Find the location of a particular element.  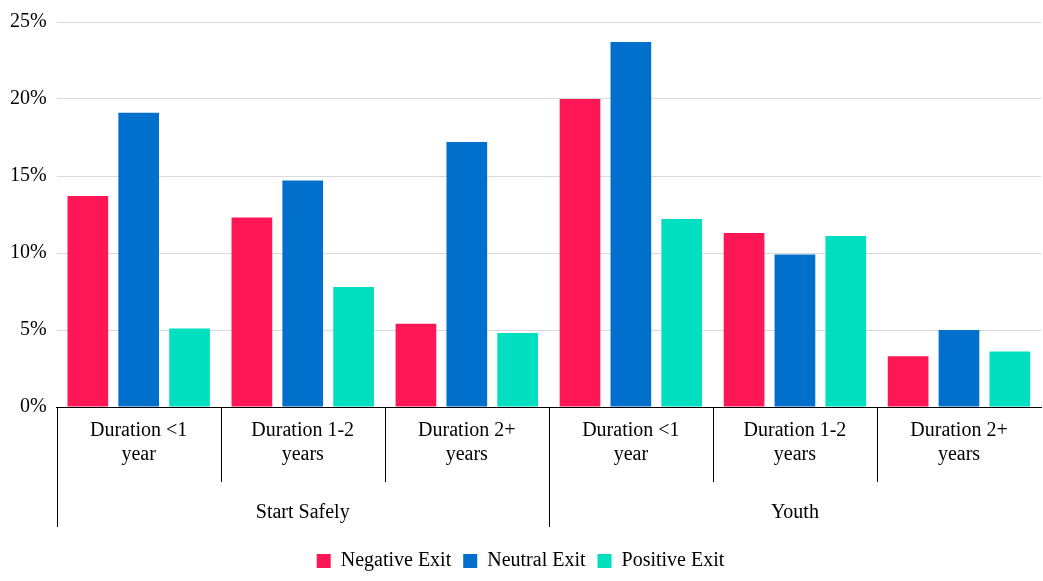

legend-label: Positive Exit is located at coordinates (673, 559).